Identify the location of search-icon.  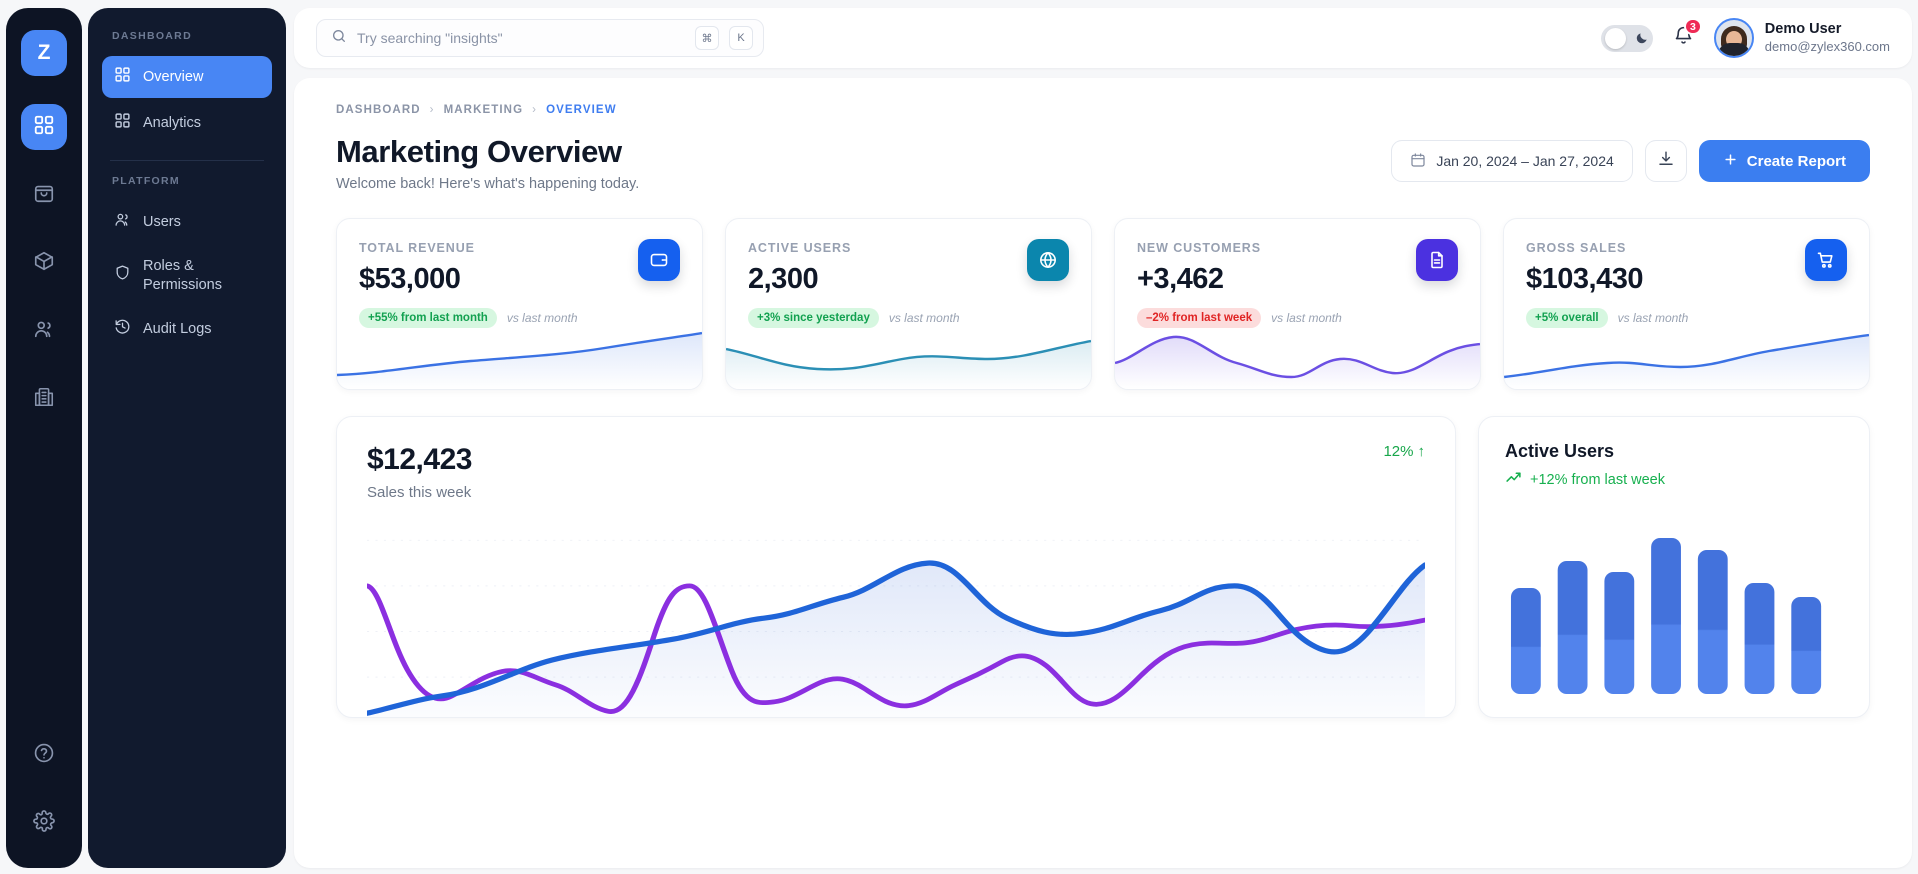
(339, 38).